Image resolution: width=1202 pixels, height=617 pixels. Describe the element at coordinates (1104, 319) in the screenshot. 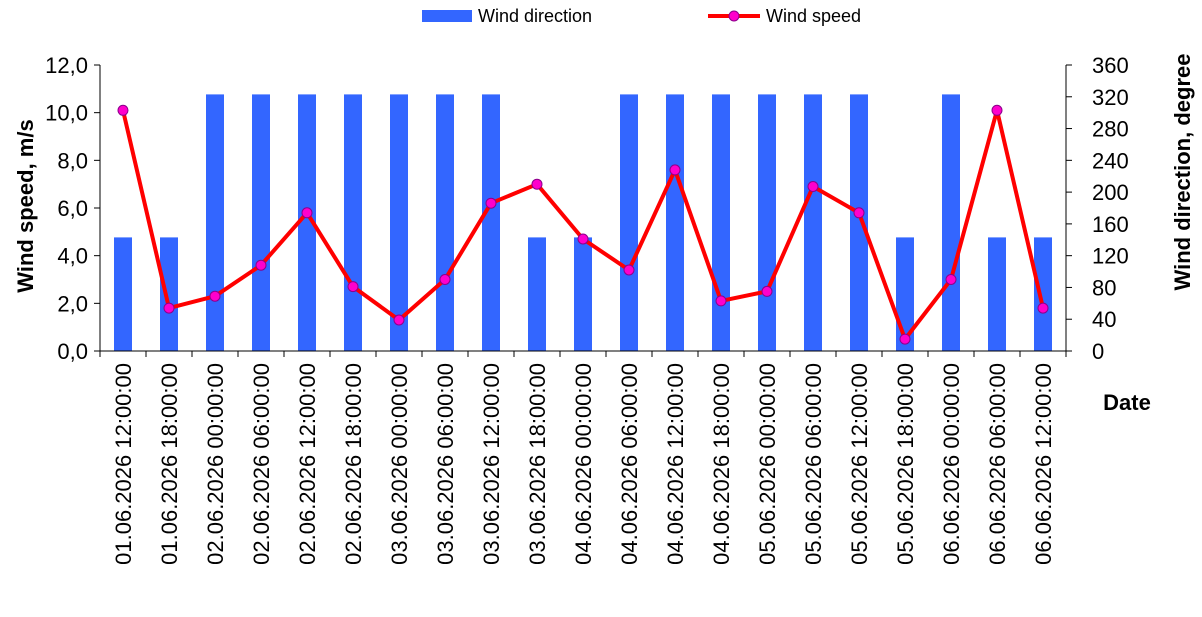

I see `y-right-tick-label: 40` at that location.